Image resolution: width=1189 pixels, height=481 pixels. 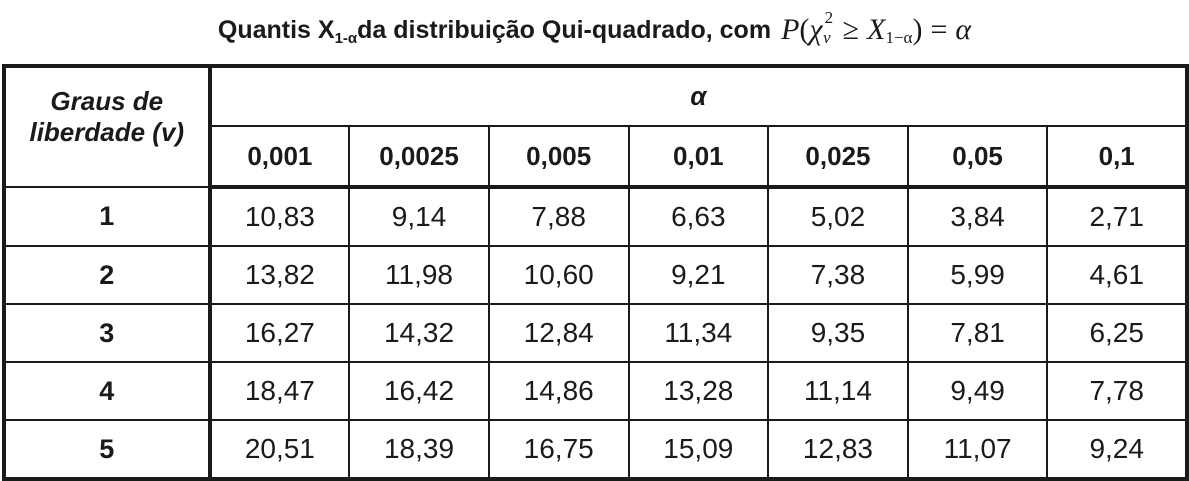 I want to click on alpha-value-header: 0,005, so click(x=558, y=157).